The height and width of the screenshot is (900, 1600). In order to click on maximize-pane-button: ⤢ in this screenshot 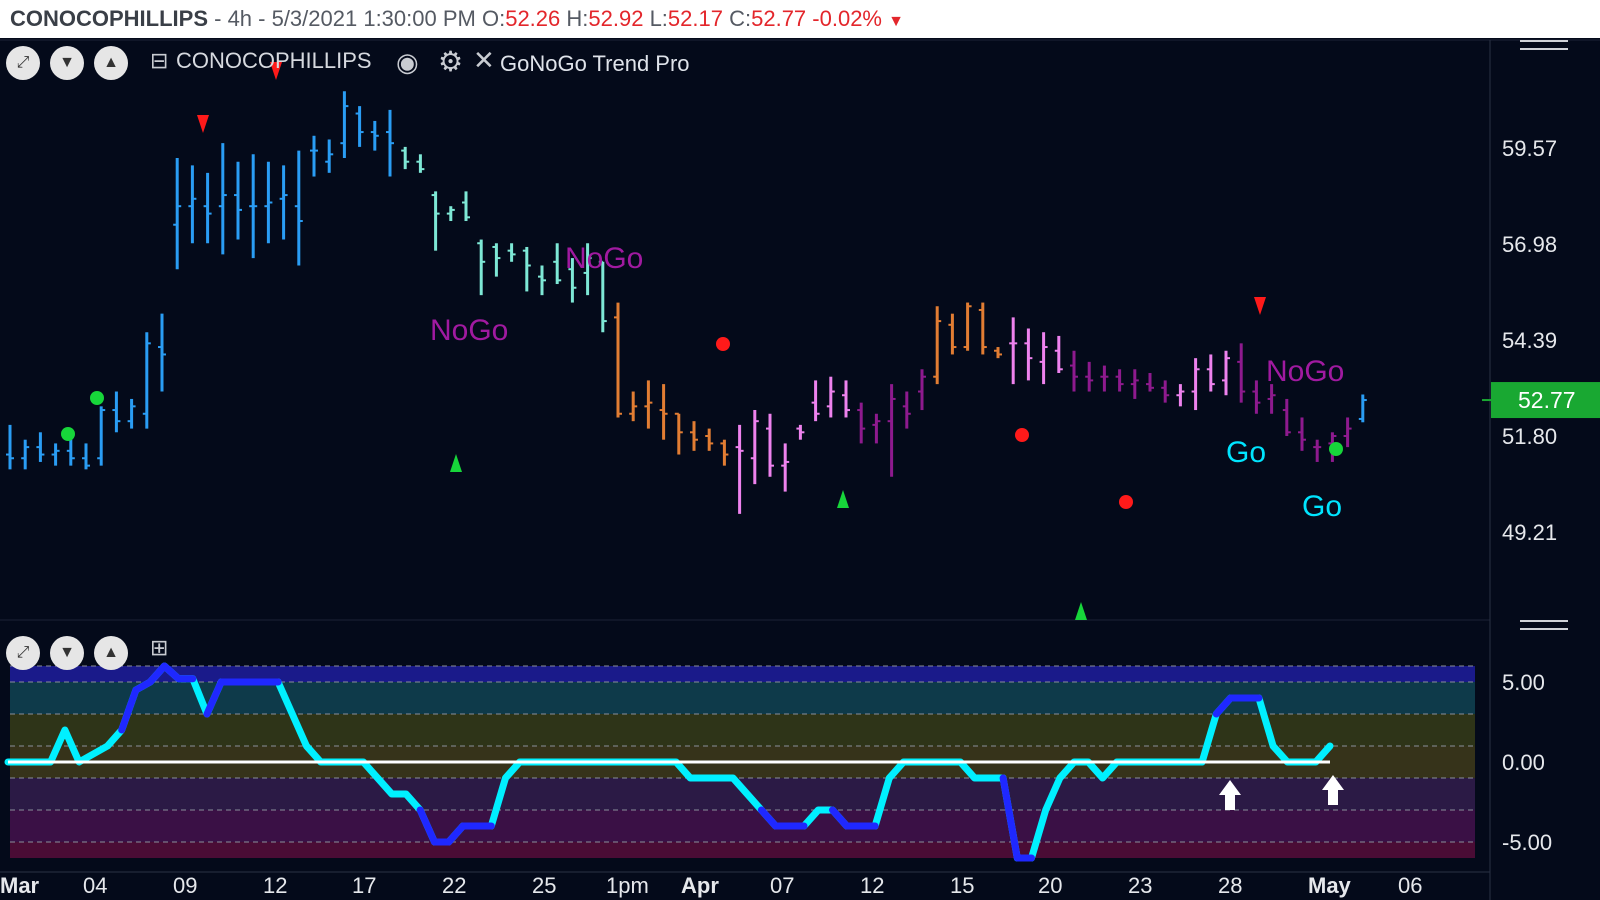, I will do `click(23, 63)`.